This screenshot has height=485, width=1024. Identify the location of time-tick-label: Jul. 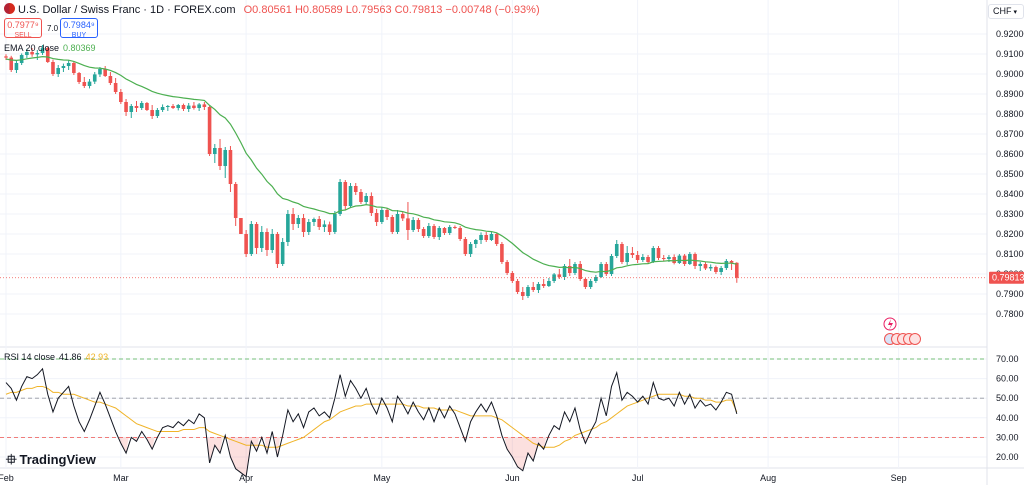
(638, 478).